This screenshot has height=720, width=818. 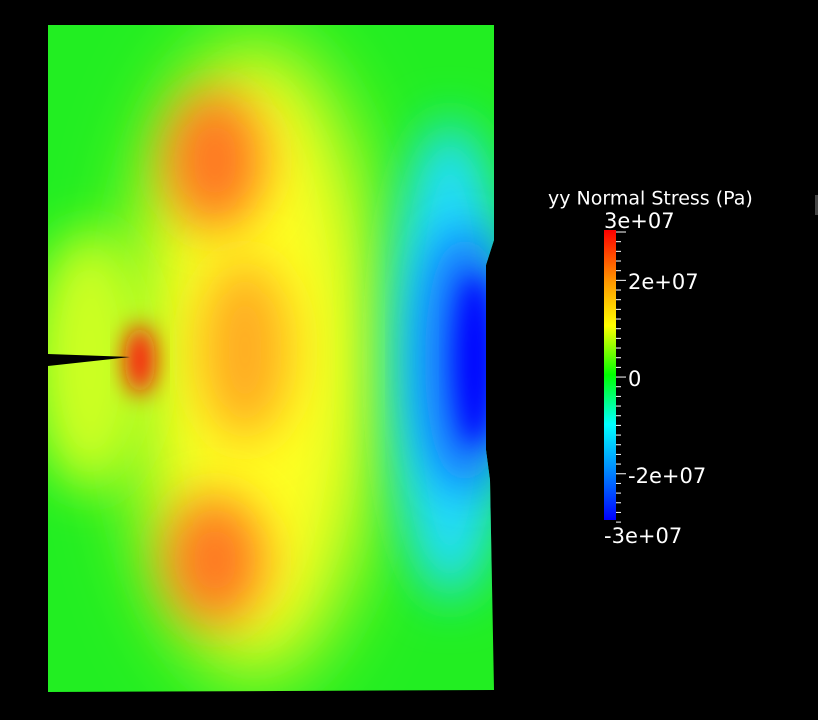 What do you see at coordinates (667, 476) in the screenshot?
I see `legend-label: -2e+07` at bounding box center [667, 476].